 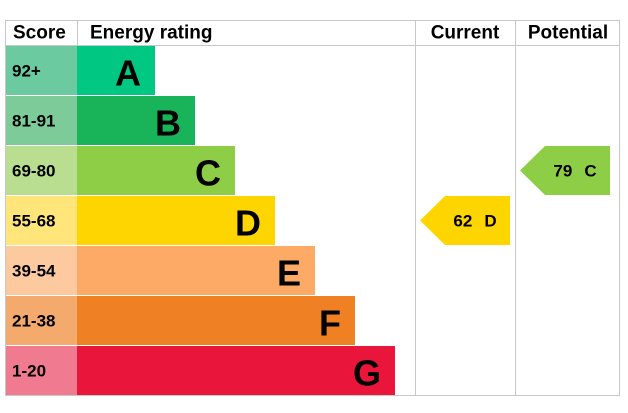 I want to click on score-label: 21-38, so click(x=33, y=321).